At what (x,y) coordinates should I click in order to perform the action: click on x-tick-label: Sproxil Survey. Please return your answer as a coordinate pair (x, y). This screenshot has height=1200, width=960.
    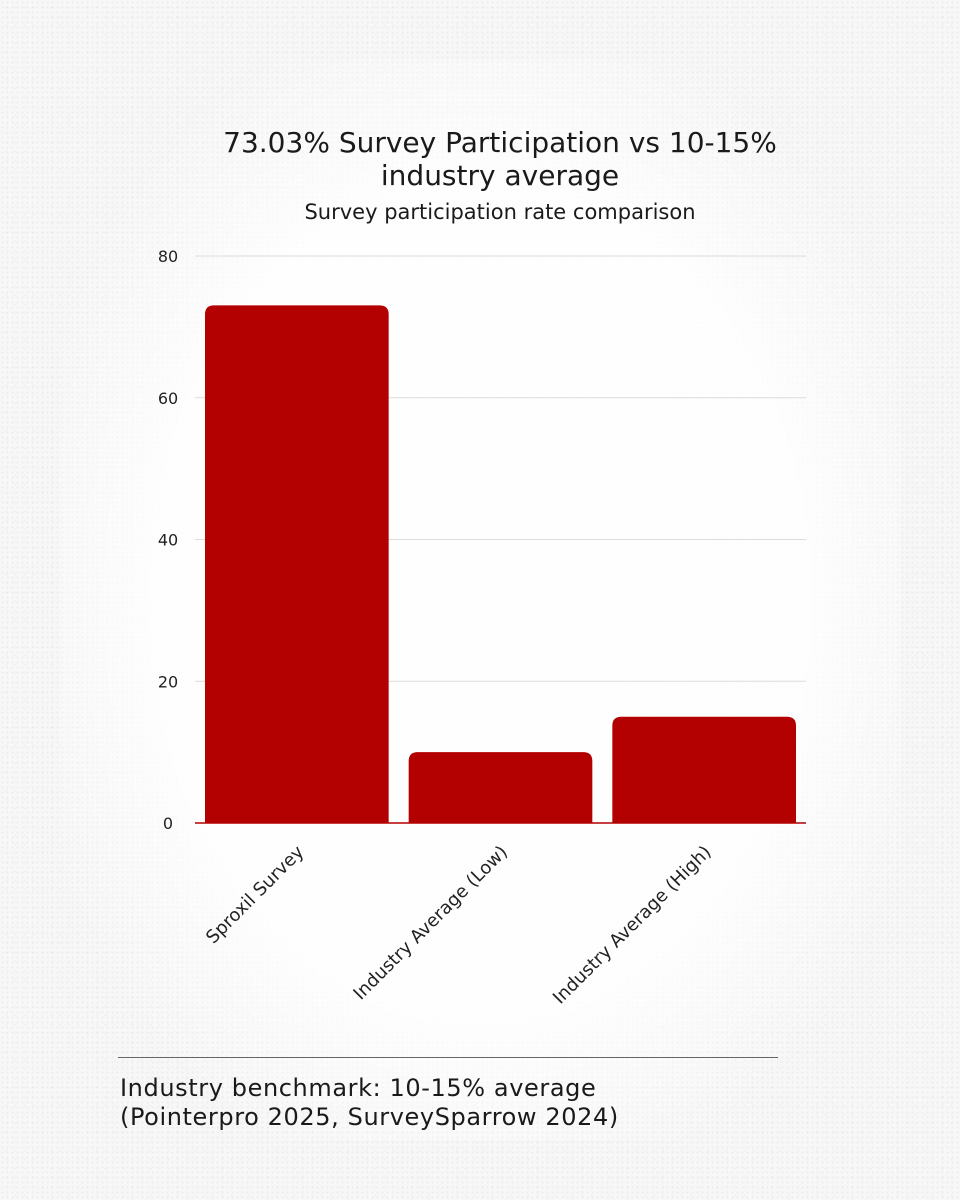
    Looking at the image, I should click on (255, 894).